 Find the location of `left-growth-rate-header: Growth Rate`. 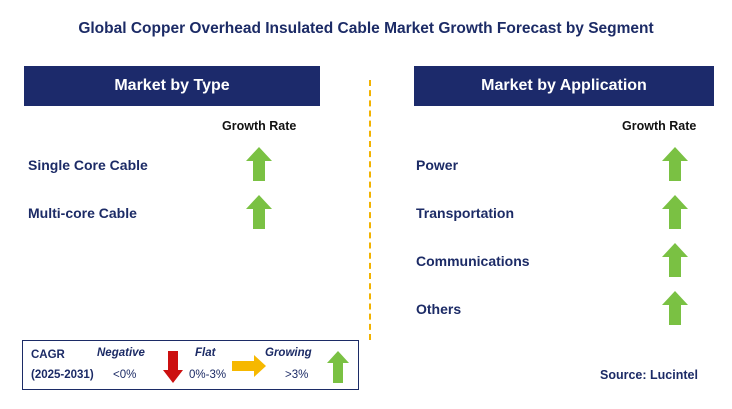

left-growth-rate-header: Growth Rate is located at coordinates (259, 126).